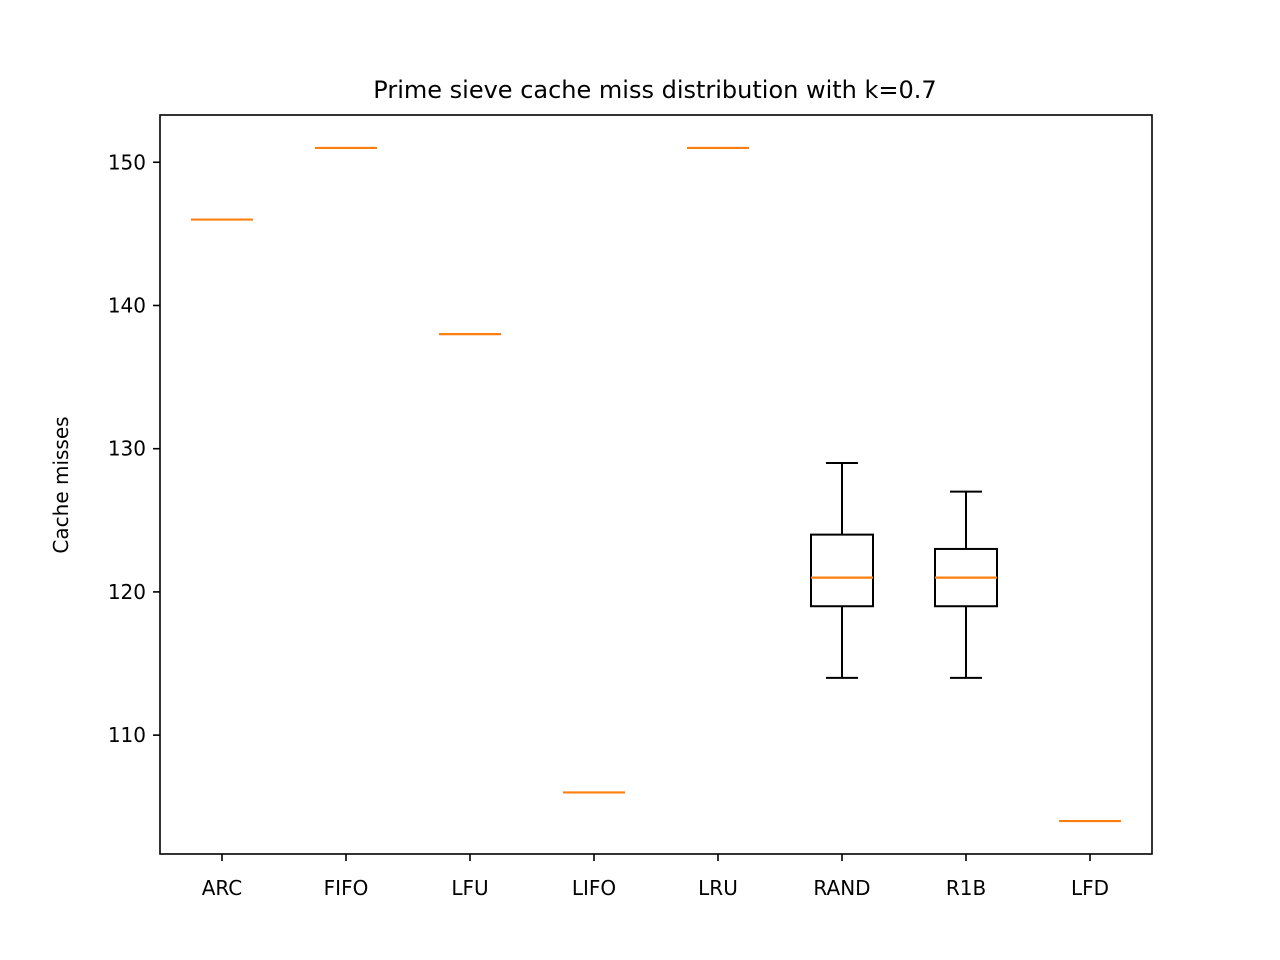  What do you see at coordinates (469, 888) in the screenshot?
I see `x-tick-label-lfu: LFU` at bounding box center [469, 888].